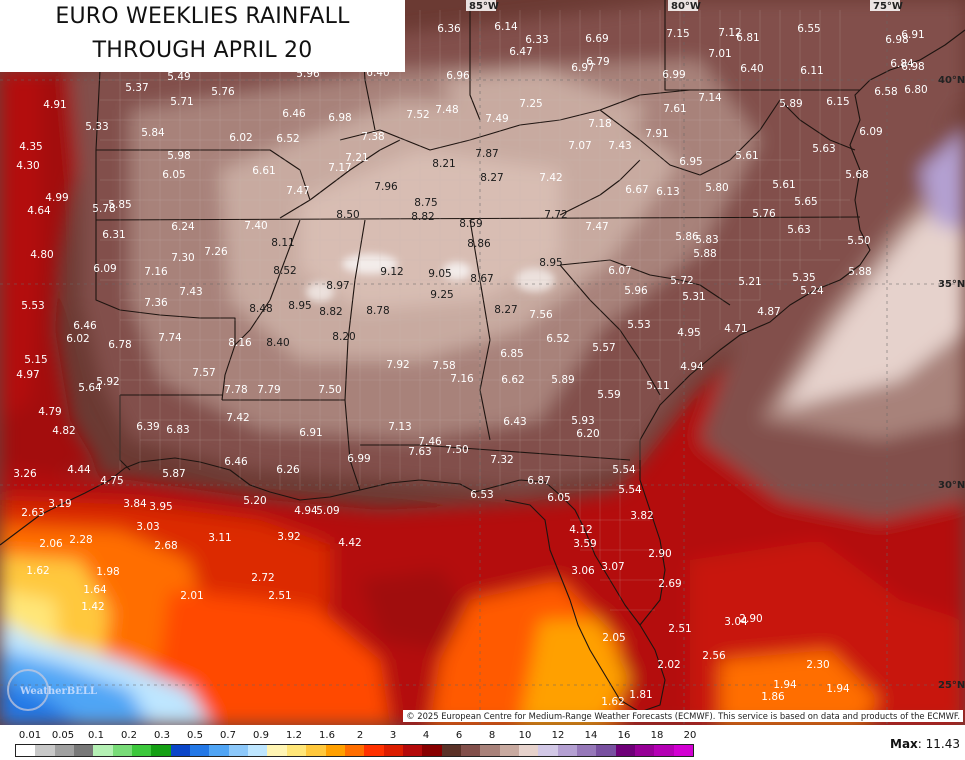  I want to click on map-value: 8.16, so click(240, 343).